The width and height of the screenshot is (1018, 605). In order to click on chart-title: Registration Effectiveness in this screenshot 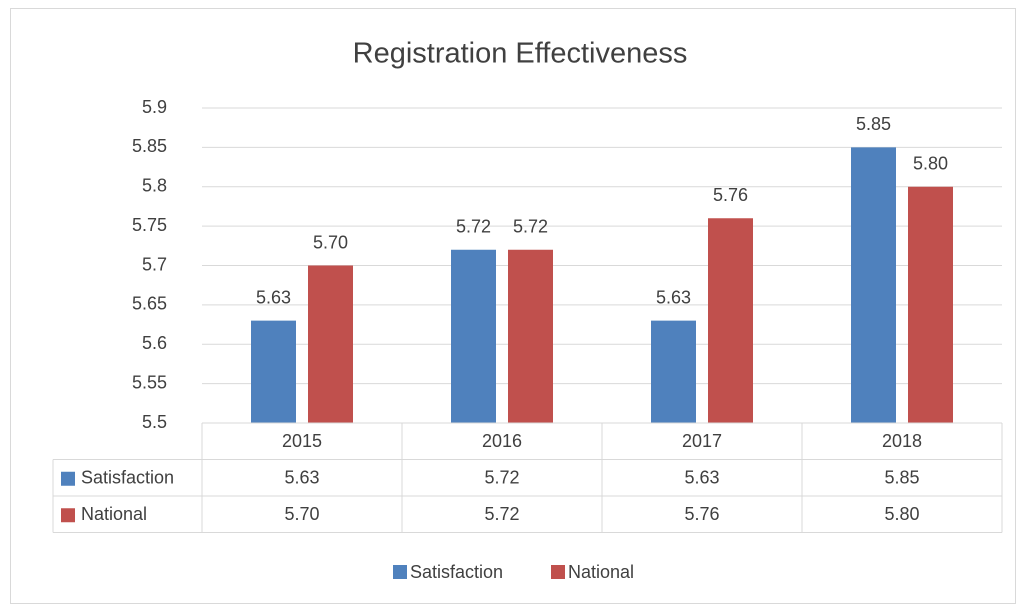, I will do `click(520, 54)`.